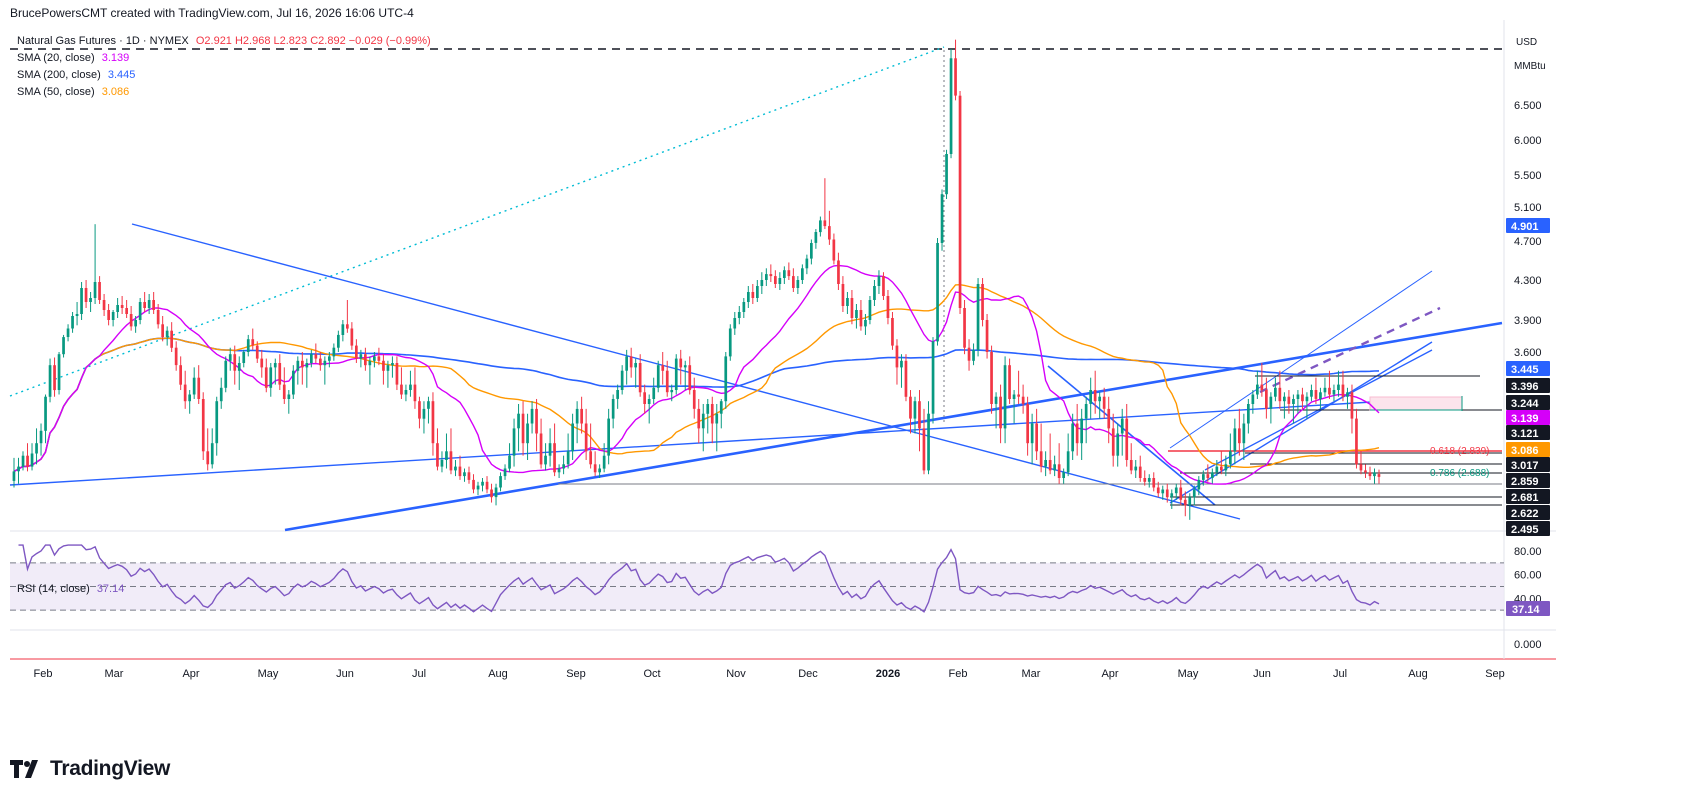 Image resolution: width=1693 pixels, height=799 pixels. Describe the element at coordinates (90, 769) in the screenshot. I see `tradingview-brand: TradingView` at that location.